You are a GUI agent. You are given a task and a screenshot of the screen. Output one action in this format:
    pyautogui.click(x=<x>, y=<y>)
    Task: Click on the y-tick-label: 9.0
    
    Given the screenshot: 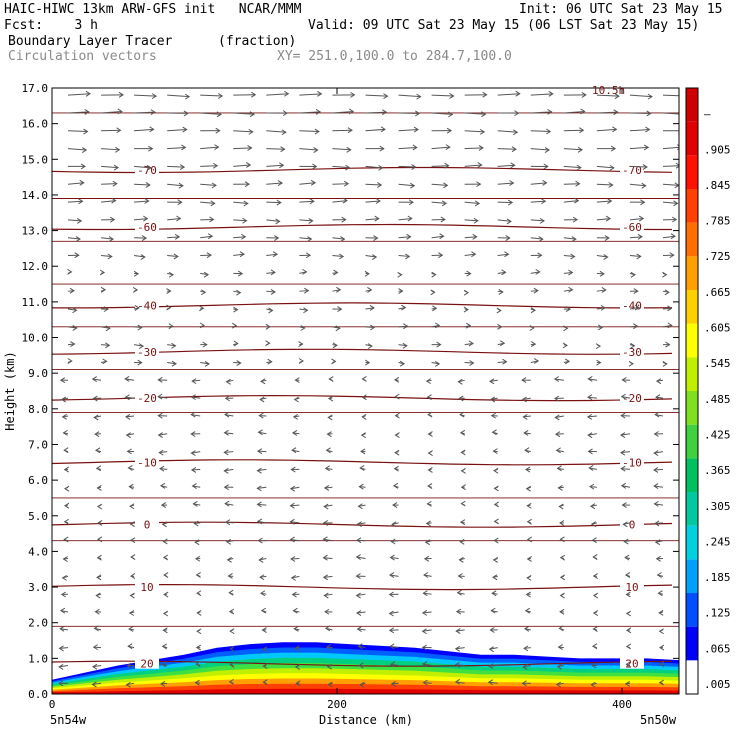 What is the action you would take?
    pyautogui.click(x=38, y=373)
    